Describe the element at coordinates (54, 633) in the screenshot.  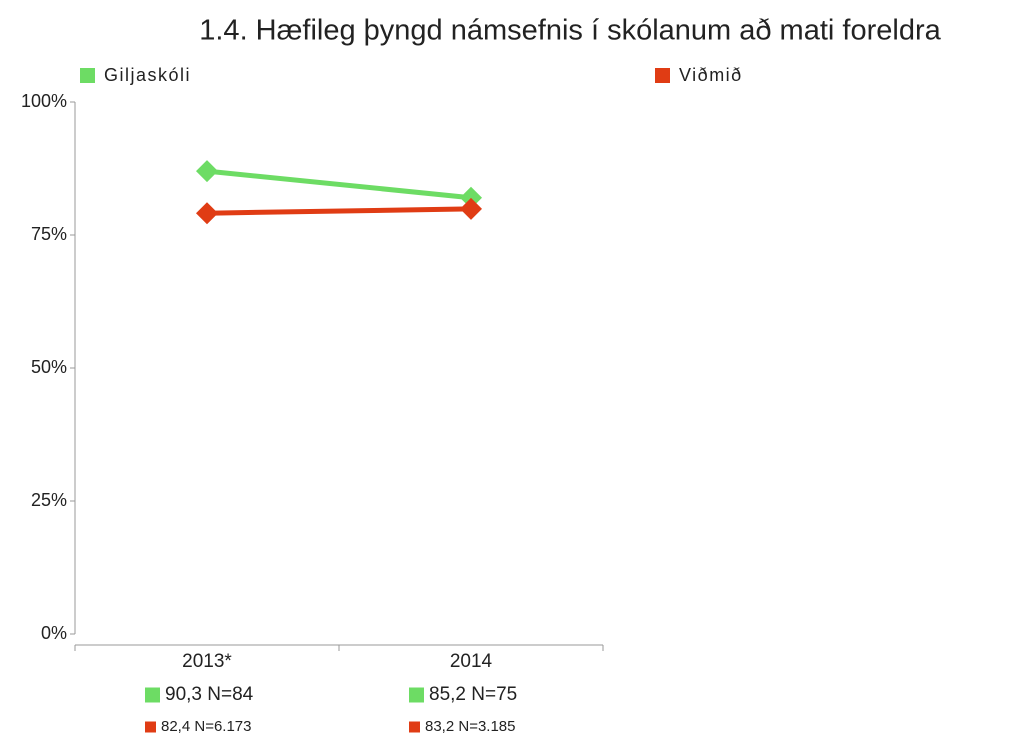
I see `y-tick-label: 0%` at that location.